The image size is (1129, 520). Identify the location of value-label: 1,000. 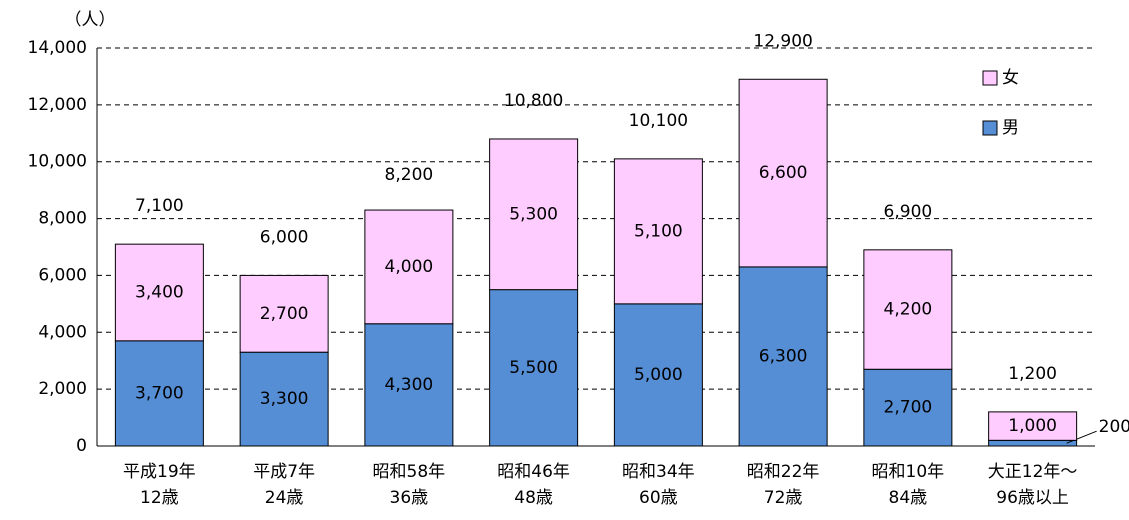
(1032, 426).